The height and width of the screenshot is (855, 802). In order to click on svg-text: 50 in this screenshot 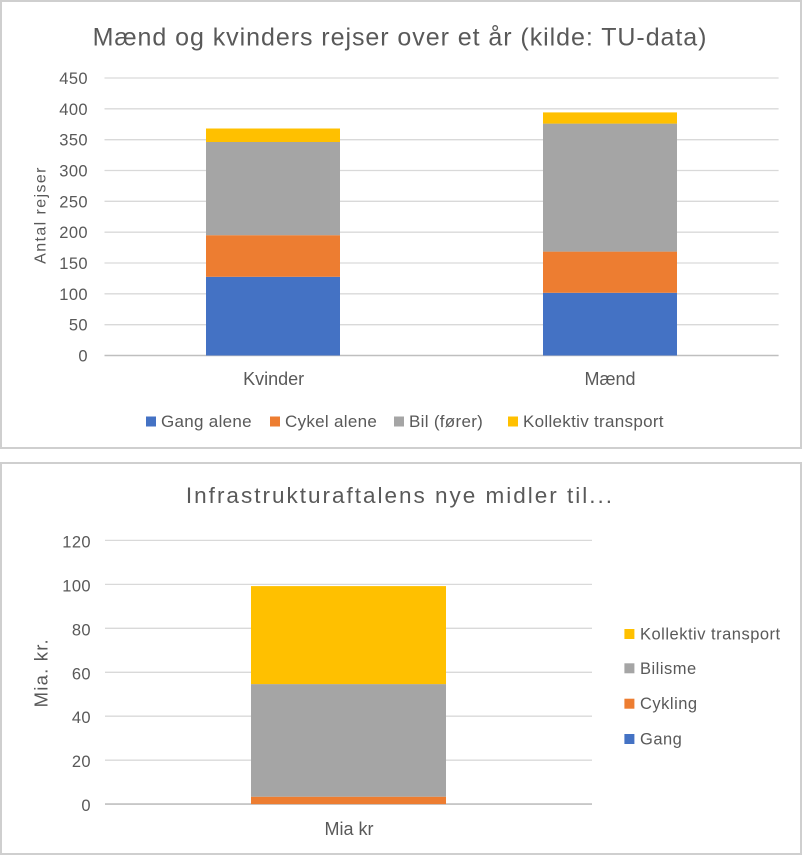, I will do `click(78, 326)`.